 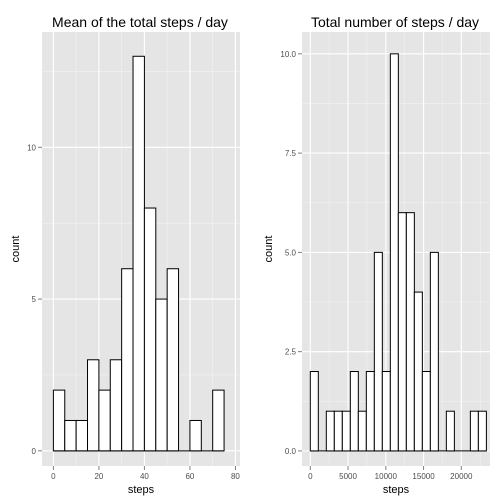 What do you see at coordinates (34, 451) in the screenshot?
I see `y-tick-label: 0` at bounding box center [34, 451].